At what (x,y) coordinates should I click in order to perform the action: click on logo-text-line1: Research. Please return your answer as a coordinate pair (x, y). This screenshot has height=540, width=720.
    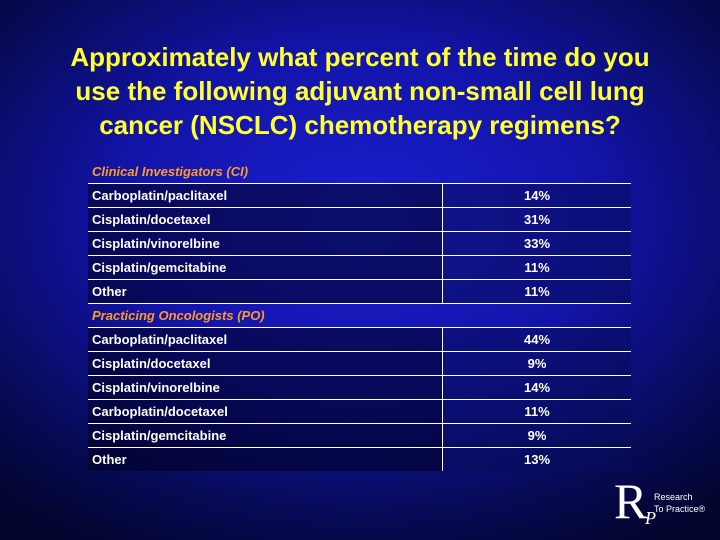
    Looking at the image, I should click on (673, 497).